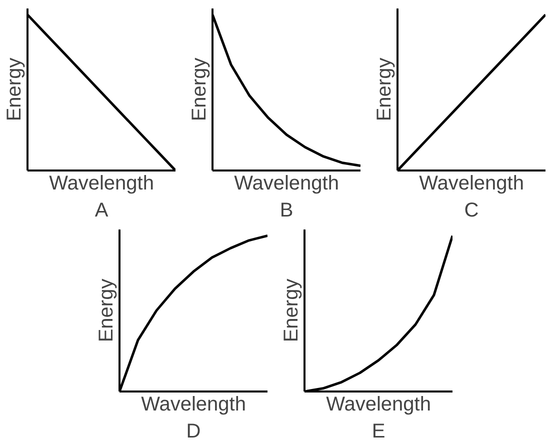 This screenshot has width=556, height=442. I want to click on text: A, so click(101, 211).